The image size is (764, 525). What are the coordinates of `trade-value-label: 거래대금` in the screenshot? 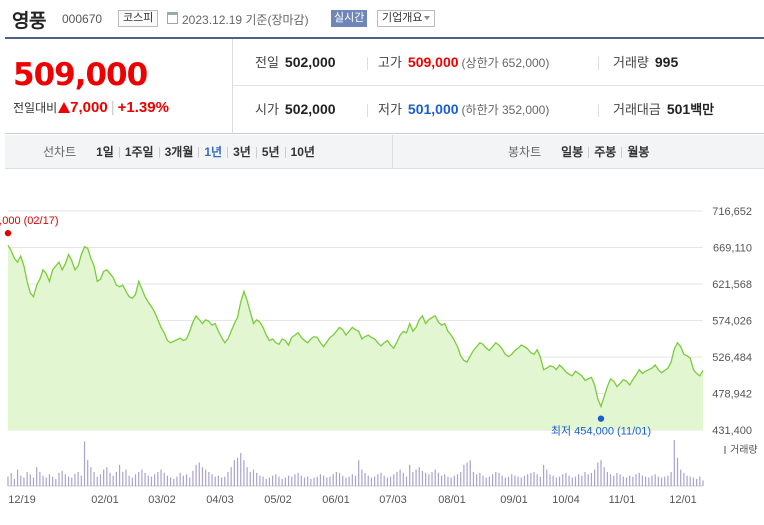 It's located at (637, 109).